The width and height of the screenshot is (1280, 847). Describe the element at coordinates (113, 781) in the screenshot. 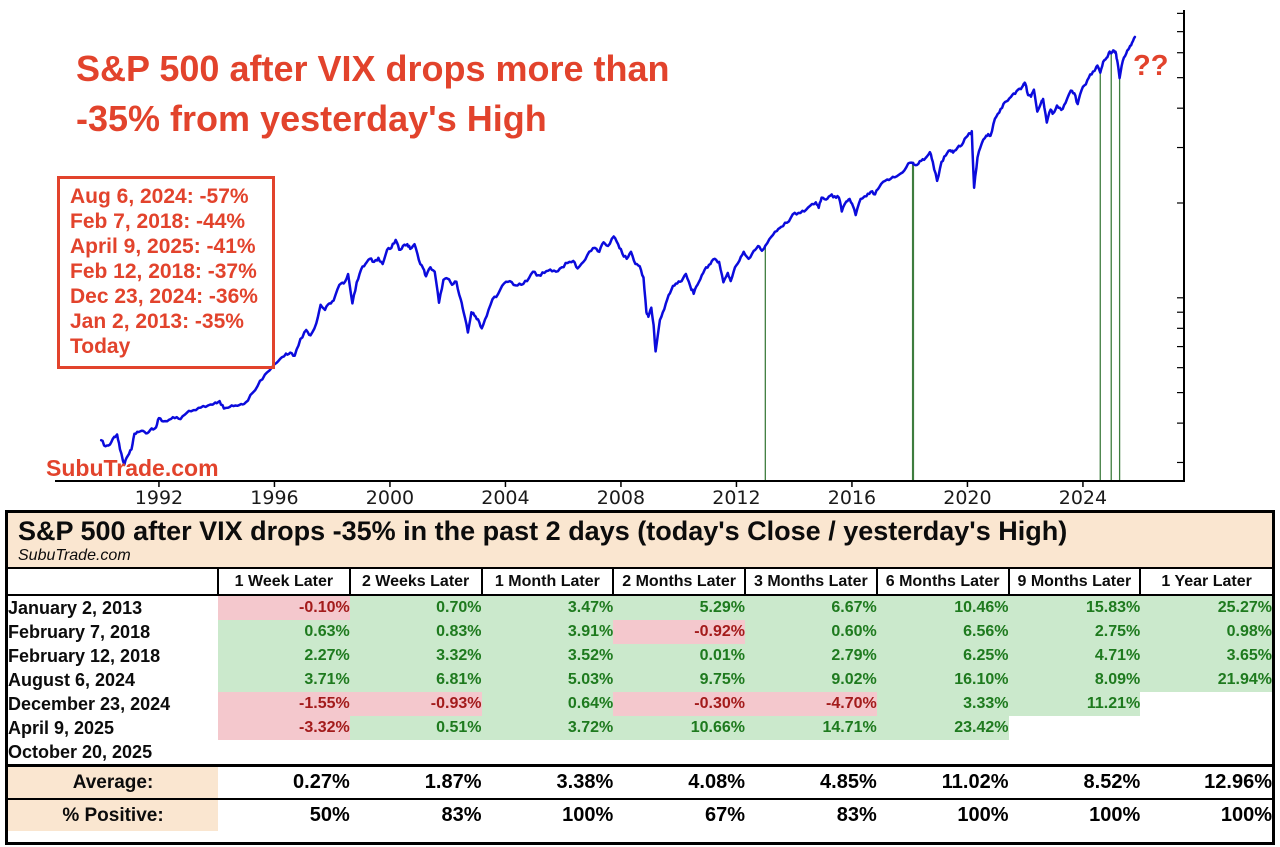

I see `summary-label: Average:` at that location.